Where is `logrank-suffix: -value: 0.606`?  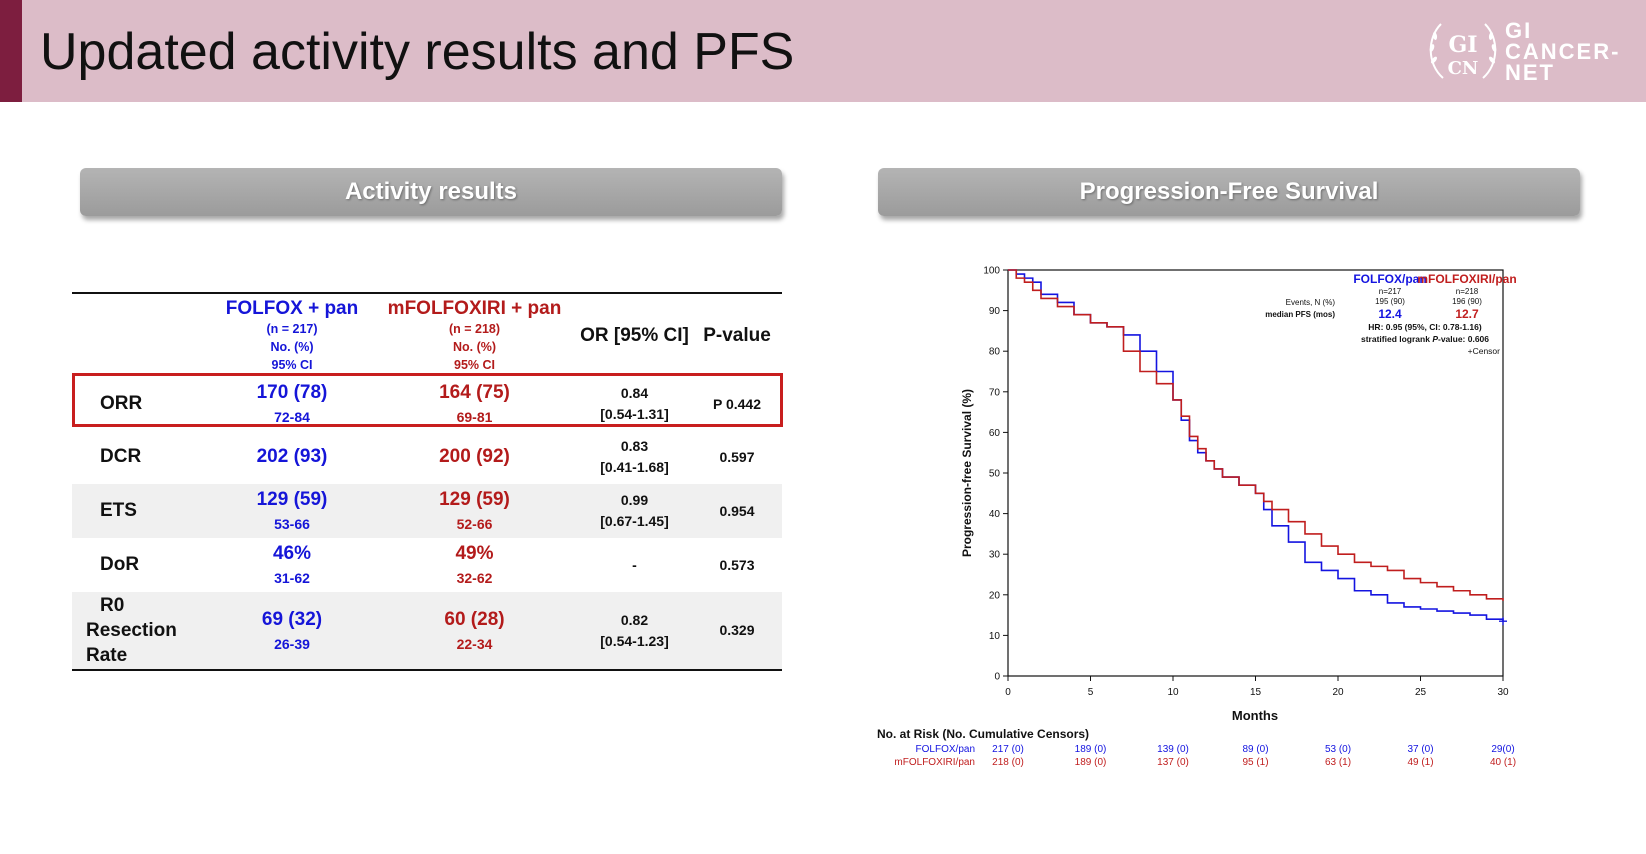
logrank-suffix: -value: 0.606 is located at coordinates (1463, 339).